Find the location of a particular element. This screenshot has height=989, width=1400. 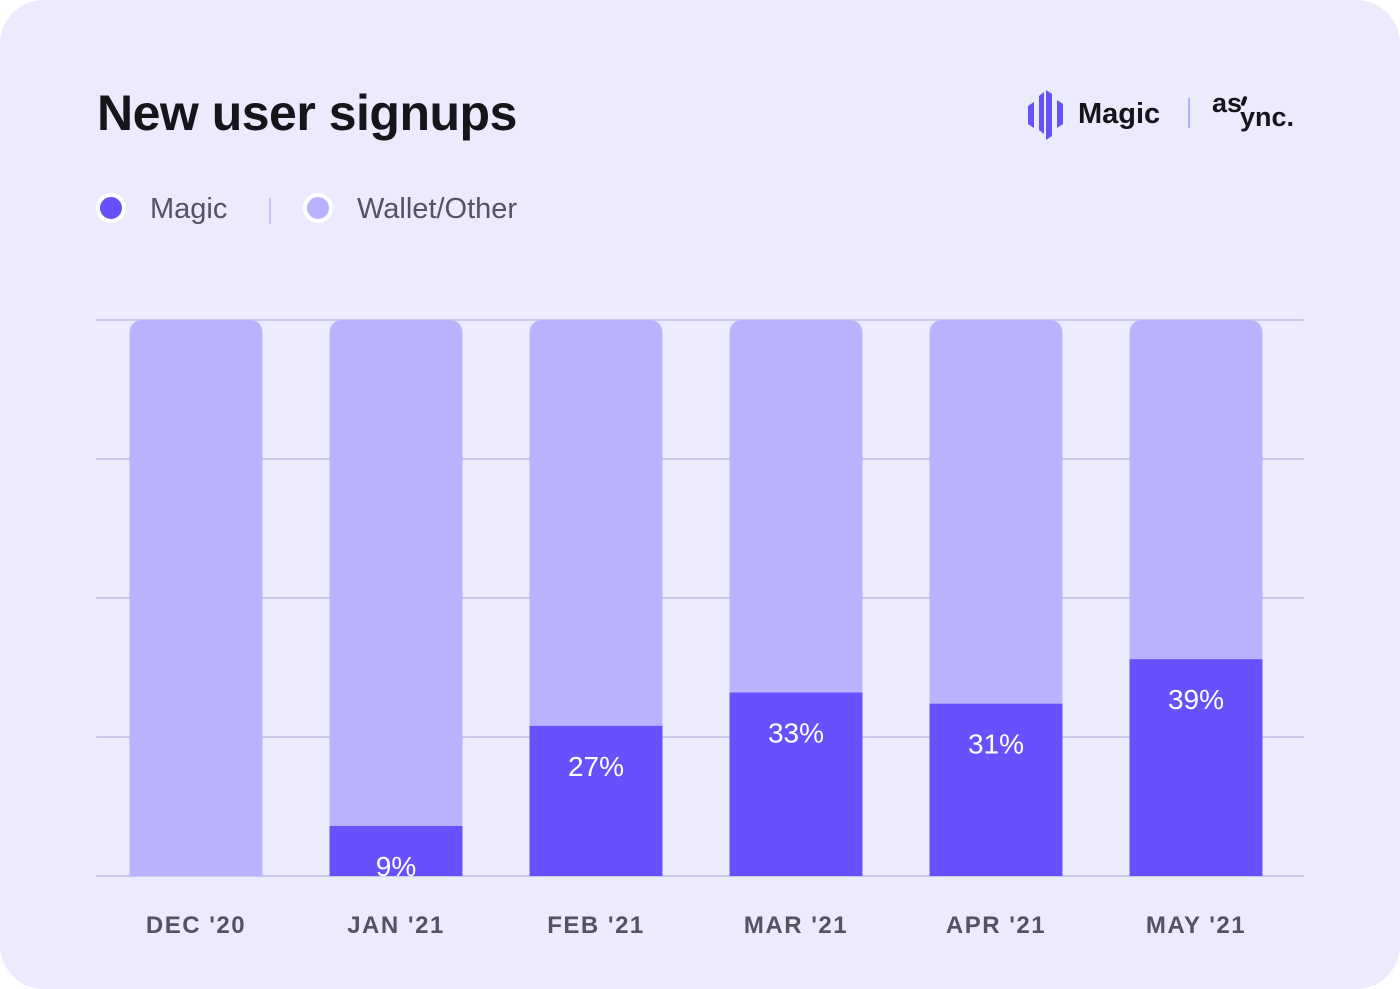

bar-group: 31% is located at coordinates (996, 598).